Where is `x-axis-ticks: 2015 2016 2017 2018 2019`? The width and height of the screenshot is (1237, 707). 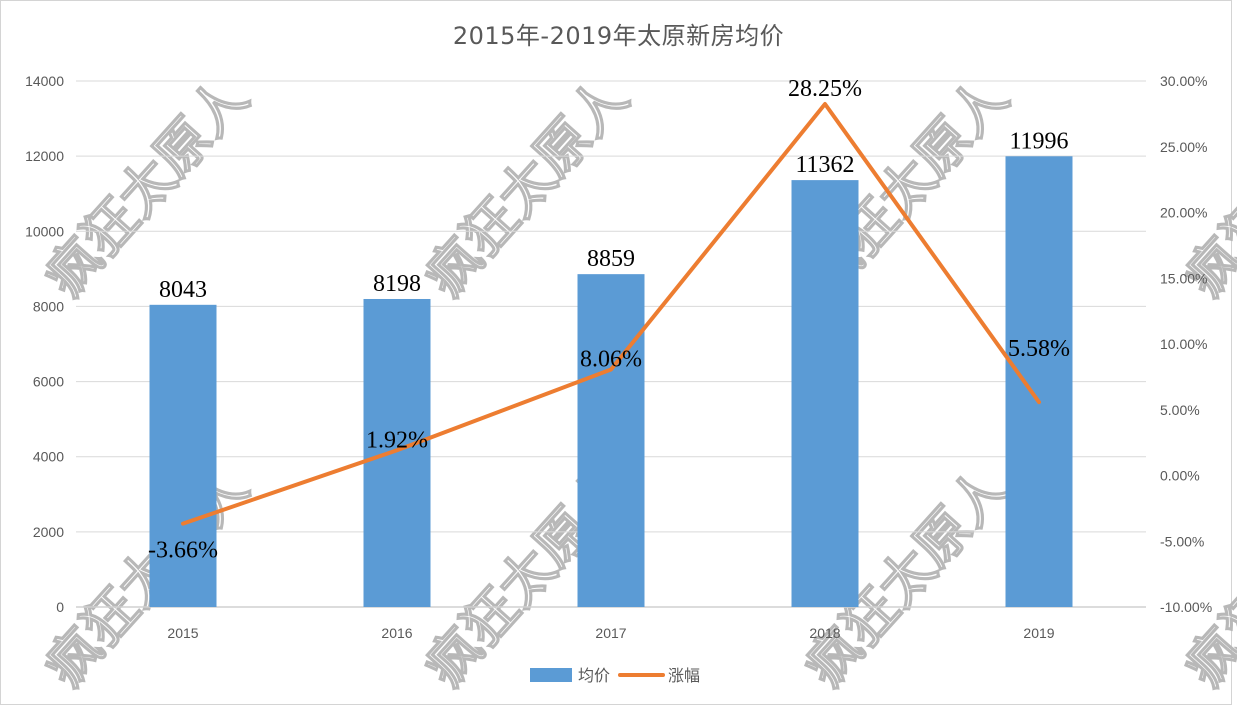
x-axis-ticks: 2015 2016 2017 2018 2019 is located at coordinates (610, 633).